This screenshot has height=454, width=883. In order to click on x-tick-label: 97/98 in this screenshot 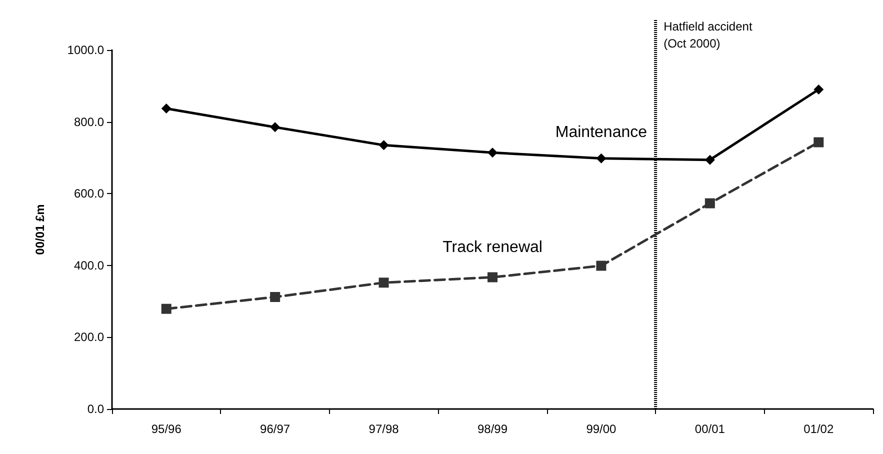, I will do `click(384, 429)`.